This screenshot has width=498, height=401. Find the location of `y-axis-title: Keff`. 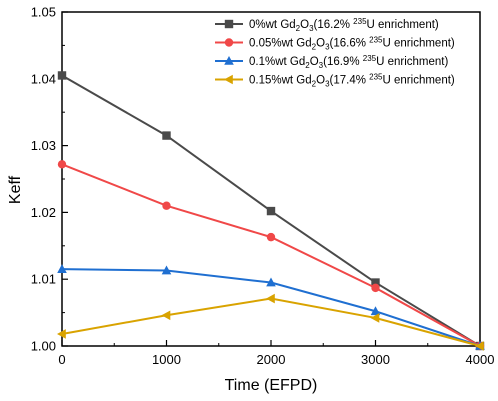

y-axis-title: Keff is located at coordinates (15, 189).